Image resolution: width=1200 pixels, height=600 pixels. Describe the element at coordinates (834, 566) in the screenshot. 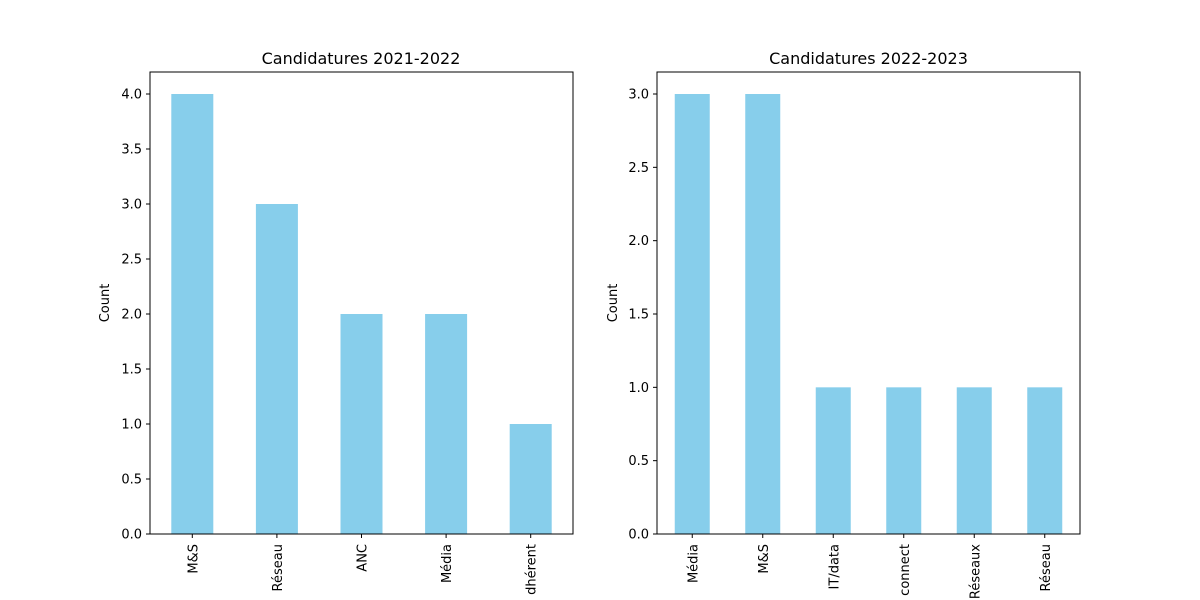

I see `x-tick-label: IT/data` at that location.